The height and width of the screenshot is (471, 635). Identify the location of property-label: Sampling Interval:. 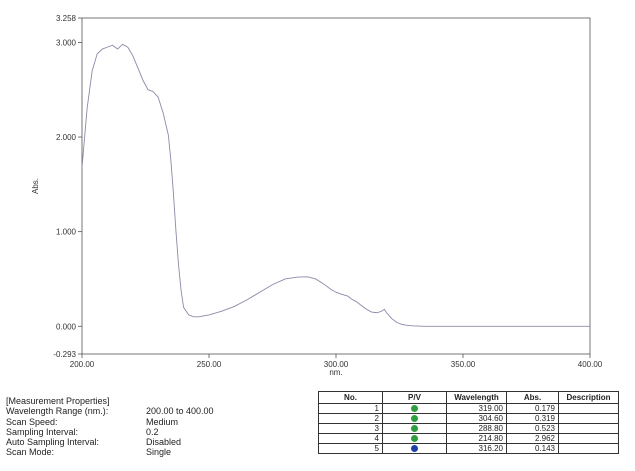
(42, 431).